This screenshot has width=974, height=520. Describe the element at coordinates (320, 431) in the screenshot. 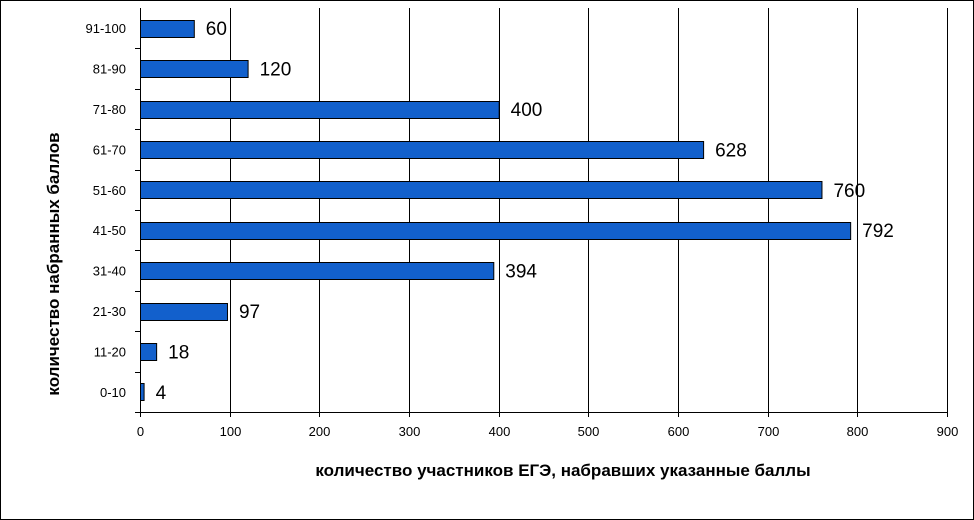

I see `x-tick-label: 200` at that location.